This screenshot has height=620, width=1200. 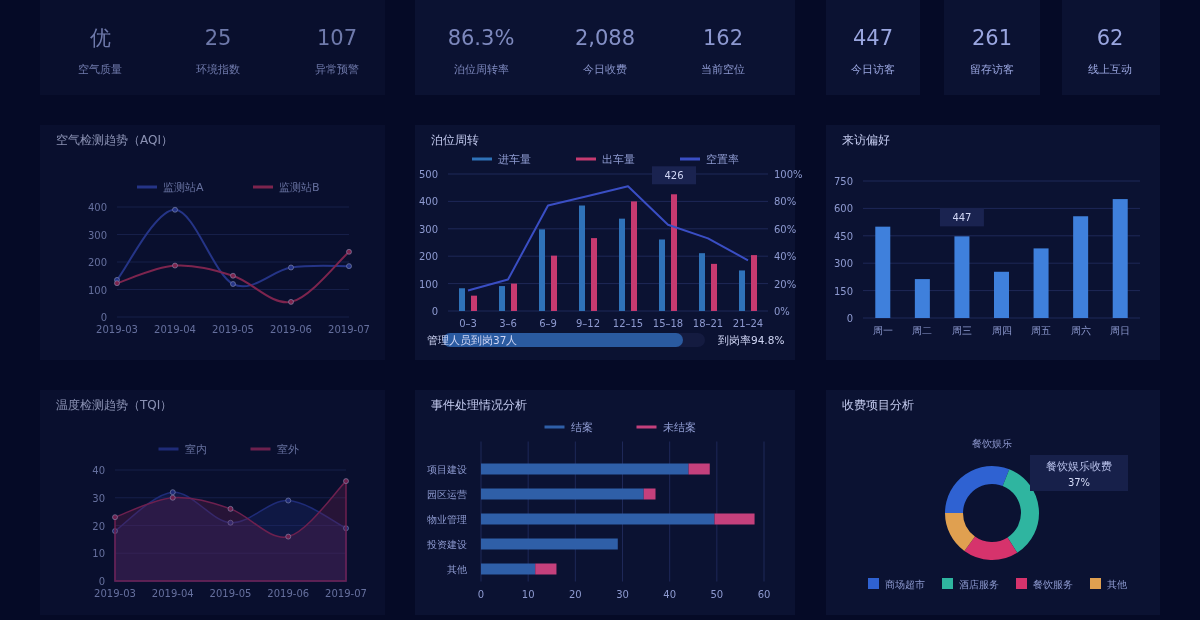 I want to click on x-tick-label: 21–24, so click(x=748, y=323).